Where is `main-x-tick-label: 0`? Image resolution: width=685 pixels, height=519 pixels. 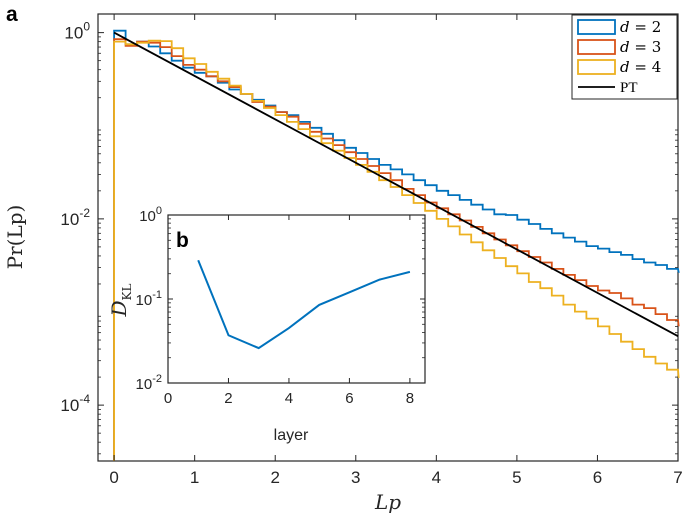 main-x-tick-label: 0 is located at coordinates (113, 477).